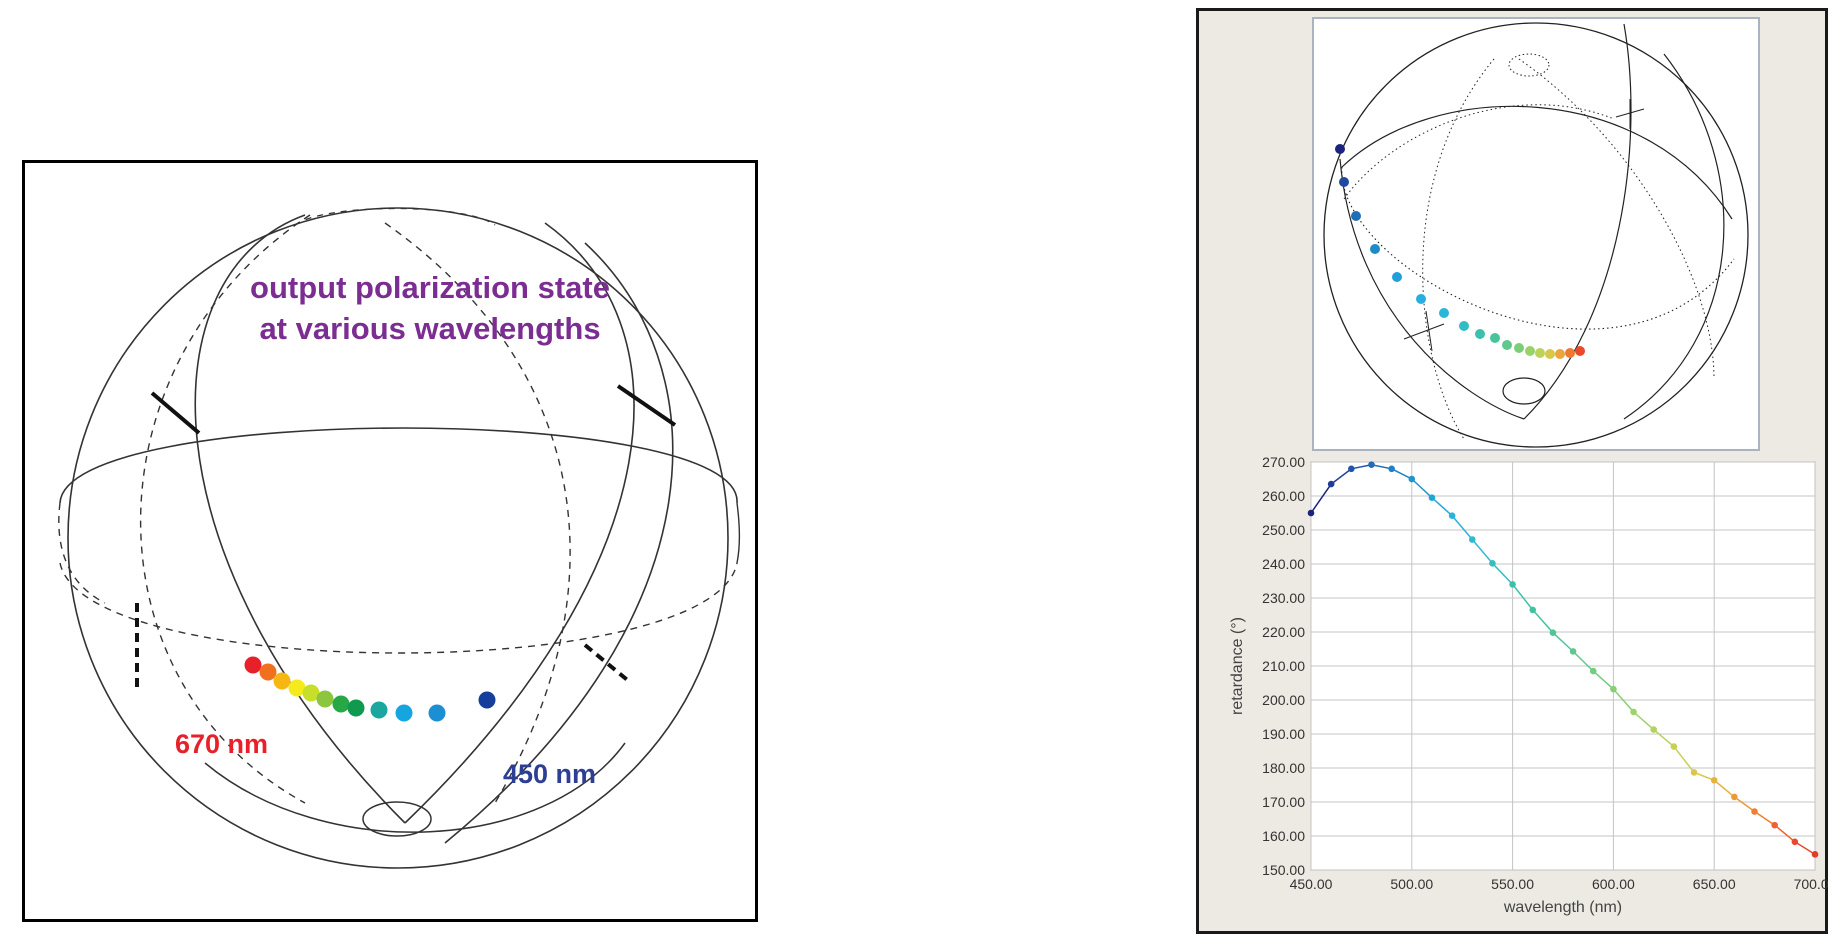 The height and width of the screenshot is (944, 1831). What do you see at coordinates (429, 328) in the screenshot?
I see `caption-line2: at various wavelengths` at bounding box center [429, 328].